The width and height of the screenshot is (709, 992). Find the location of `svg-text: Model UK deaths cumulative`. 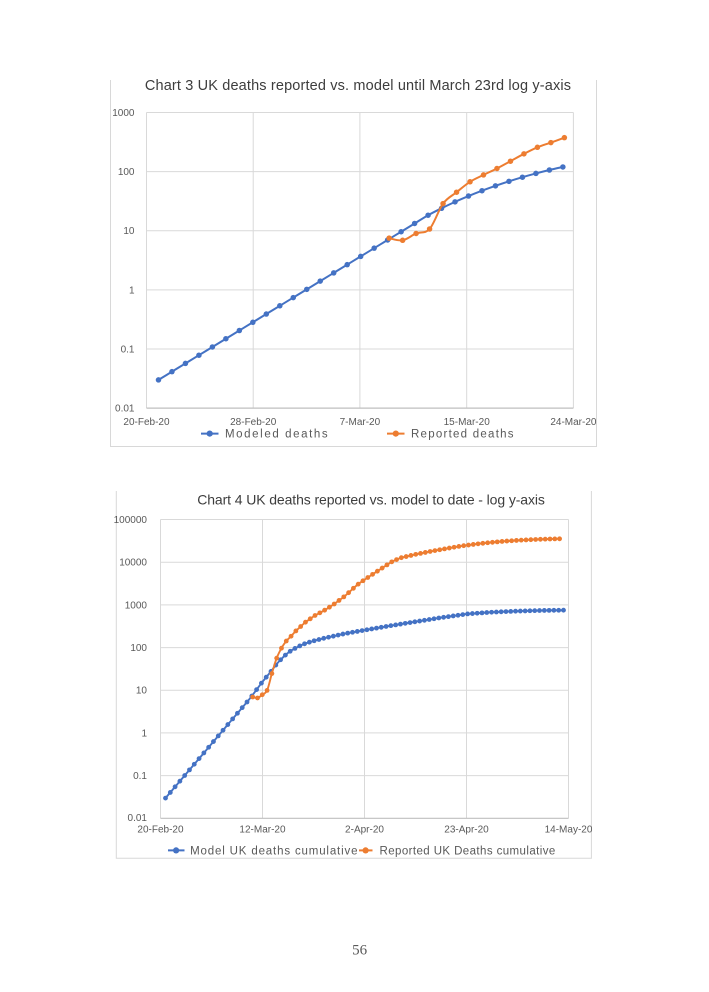

svg-text: Model UK deaths cumulative is located at coordinates (274, 852).